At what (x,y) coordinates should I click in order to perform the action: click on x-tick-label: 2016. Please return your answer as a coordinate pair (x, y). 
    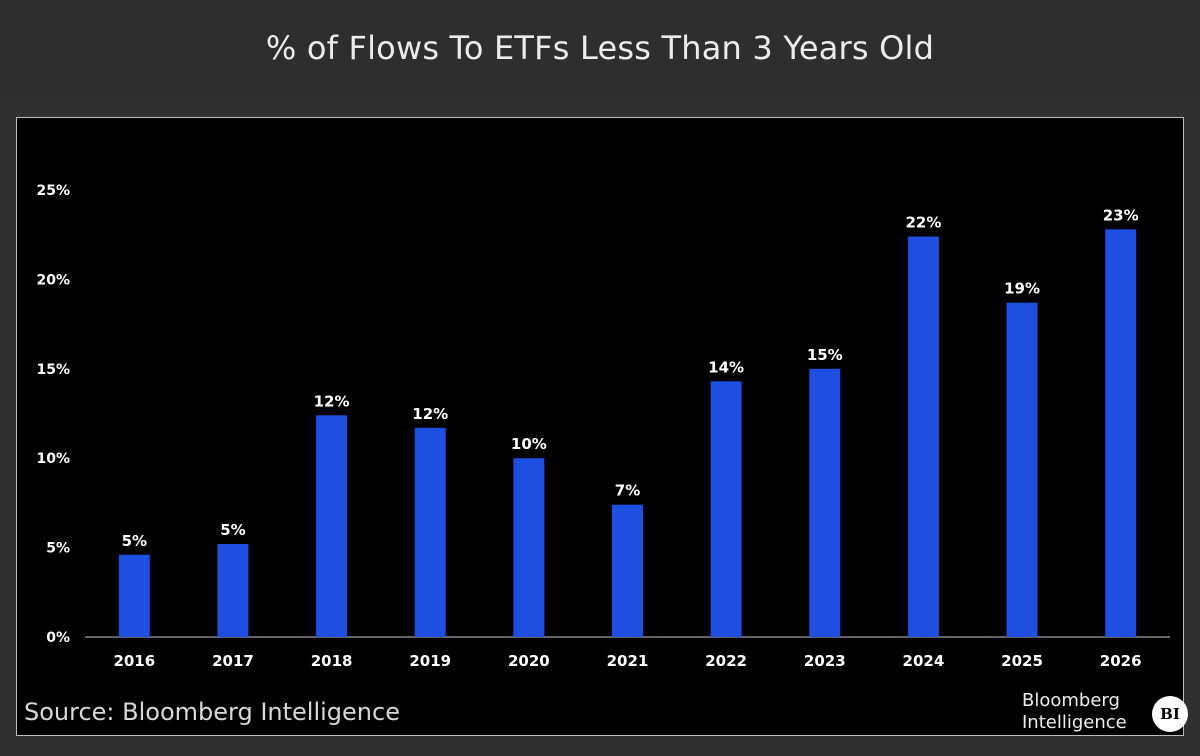
    Looking at the image, I should click on (134, 661).